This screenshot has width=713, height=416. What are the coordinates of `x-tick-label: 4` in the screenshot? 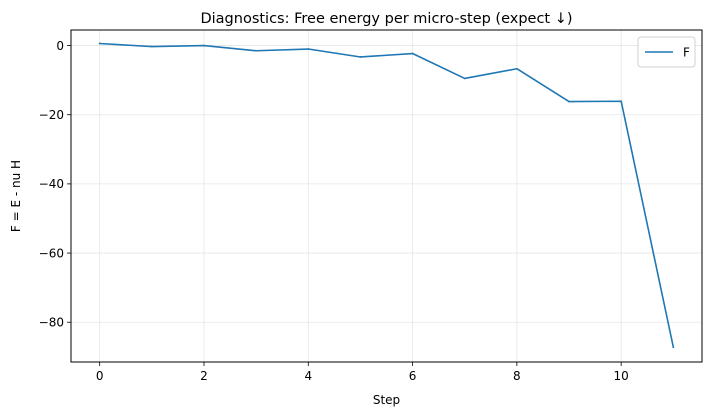 It's located at (308, 376).